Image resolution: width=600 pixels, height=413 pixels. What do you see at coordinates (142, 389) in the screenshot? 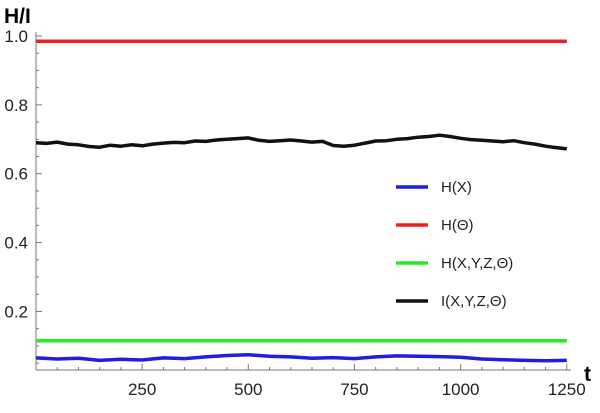
I see `x-tick-label: 250` at bounding box center [142, 389].